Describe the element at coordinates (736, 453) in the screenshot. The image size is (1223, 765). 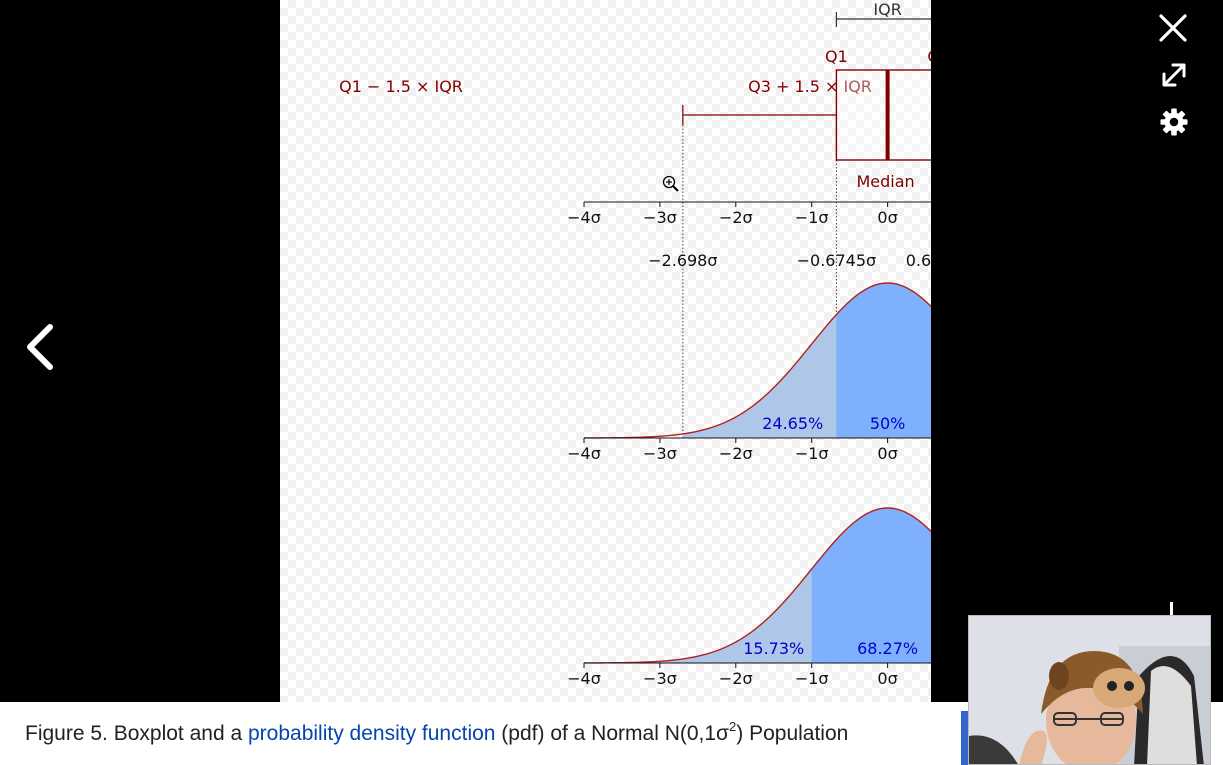
I see `x-tick-label-1-2: −2σ` at that location.